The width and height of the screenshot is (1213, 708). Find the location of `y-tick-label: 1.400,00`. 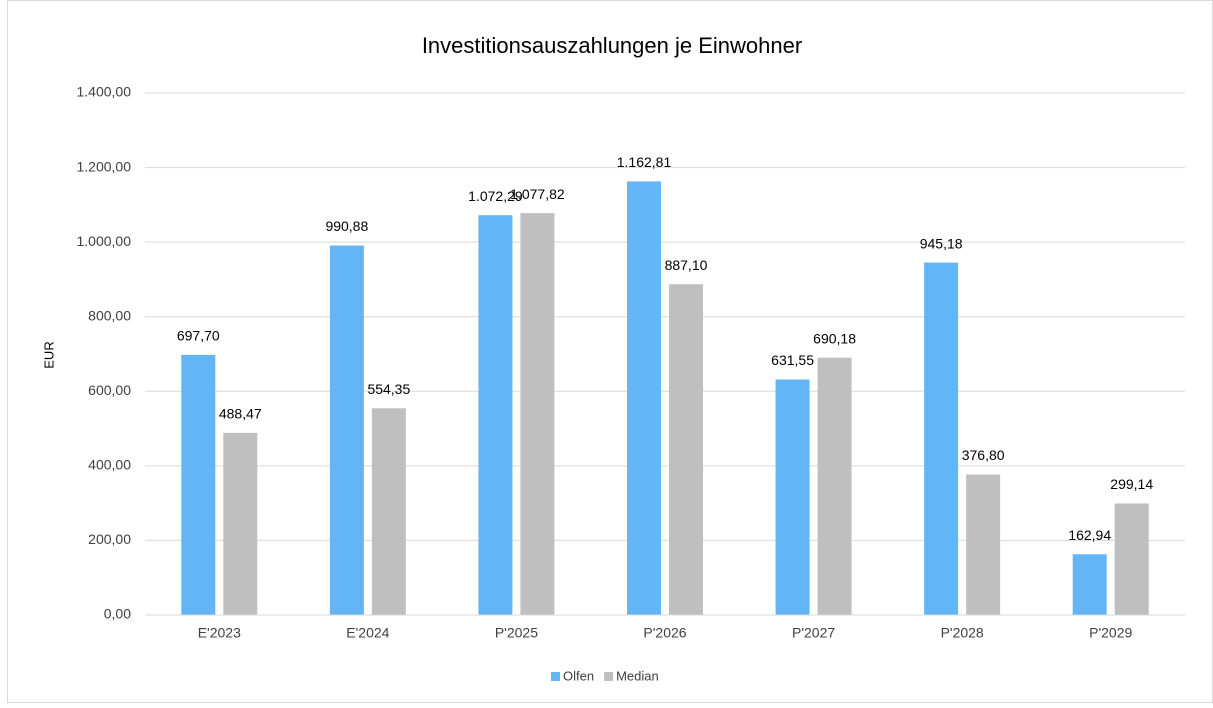

y-tick-label: 1.400,00 is located at coordinates (104, 92).